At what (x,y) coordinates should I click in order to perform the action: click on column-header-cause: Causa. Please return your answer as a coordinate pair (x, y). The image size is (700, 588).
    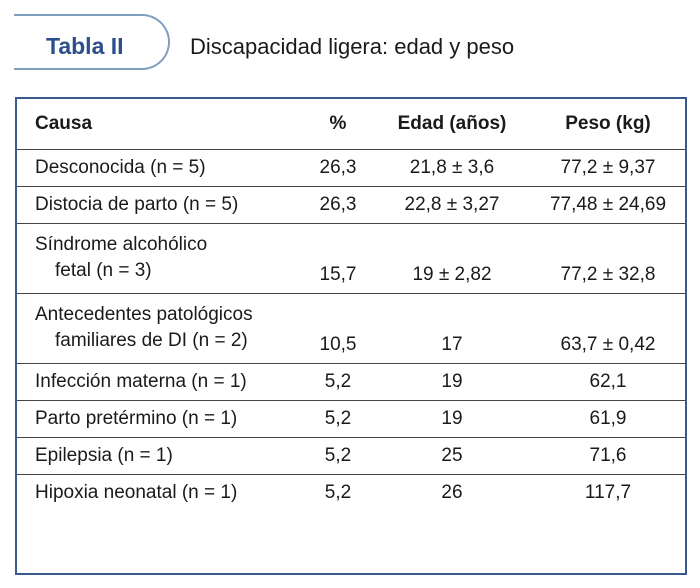
    Looking at the image, I should click on (160, 124).